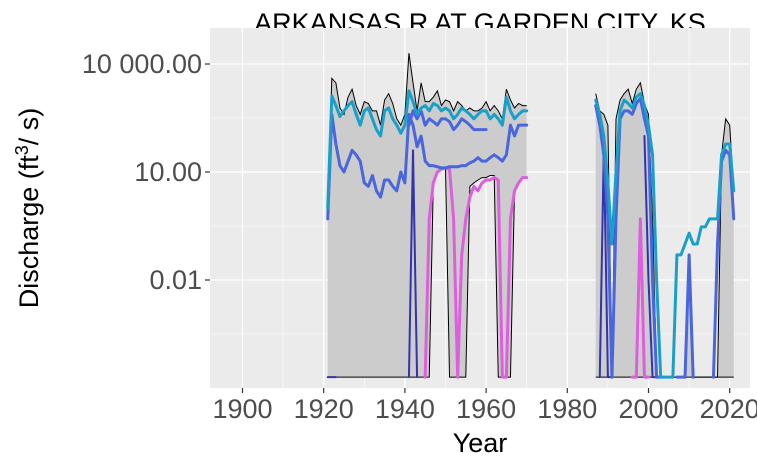 This screenshot has height=464, width=757. Describe the element at coordinates (168, 172) in the screenshot. I see `y-tick-label: 10.00` at that location.